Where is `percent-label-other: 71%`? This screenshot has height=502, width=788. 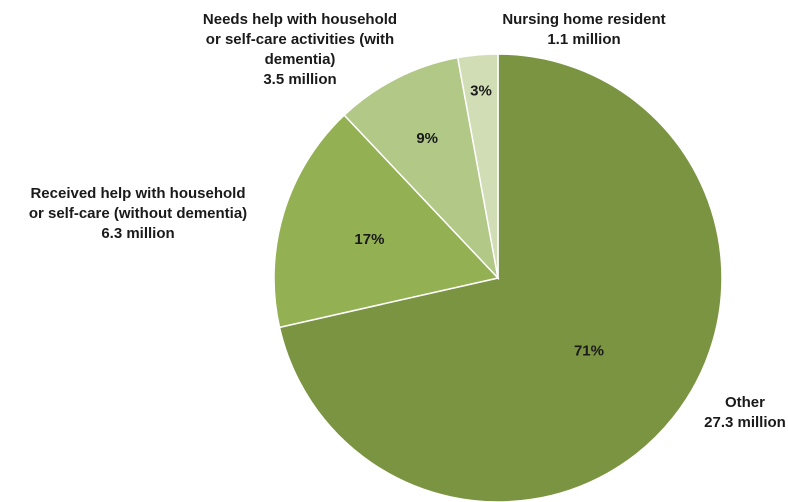
percent-label-other: 71% is located at coordinates (589, 351).